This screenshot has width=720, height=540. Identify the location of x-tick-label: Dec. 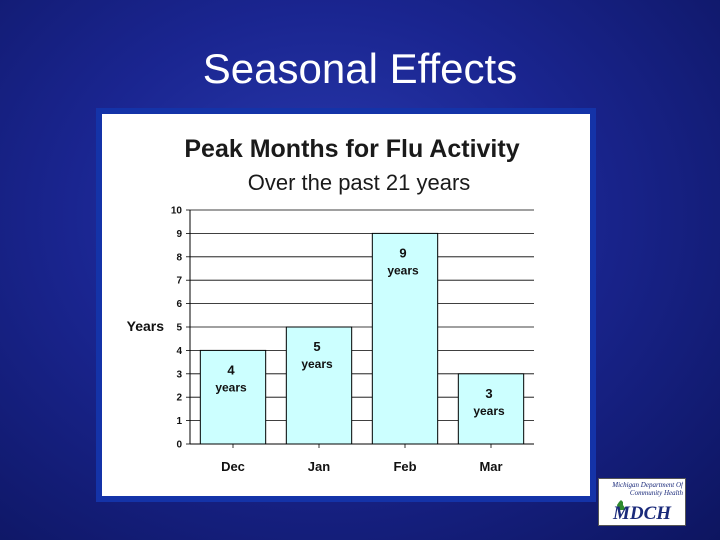
(233, 466).